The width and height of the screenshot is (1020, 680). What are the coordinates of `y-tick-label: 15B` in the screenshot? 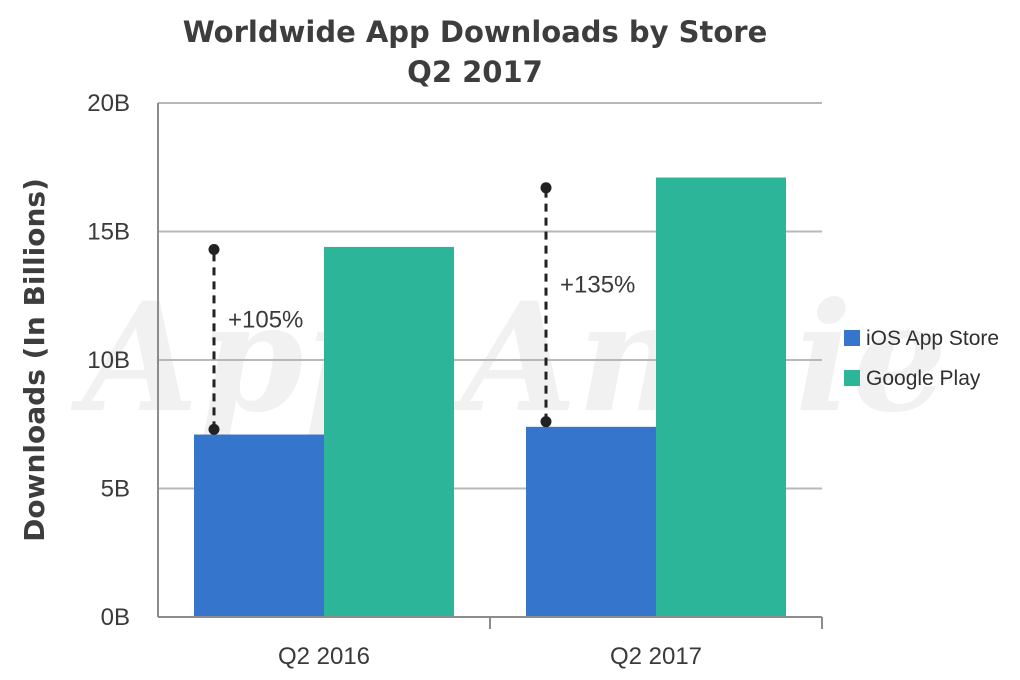 It's located at (108, 232).